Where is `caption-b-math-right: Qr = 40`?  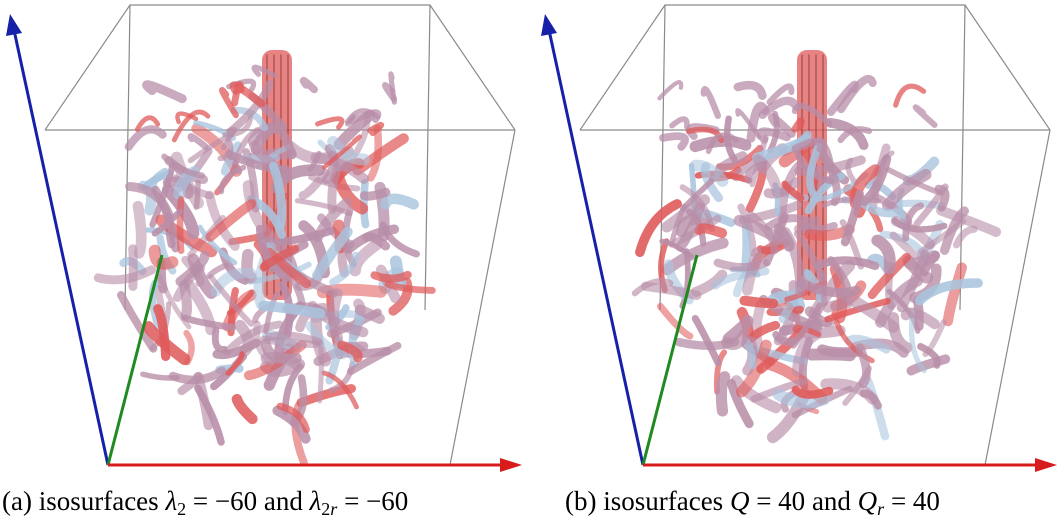 caption-b-math-right: Qr = 40 is located at coordinates (898, 502).